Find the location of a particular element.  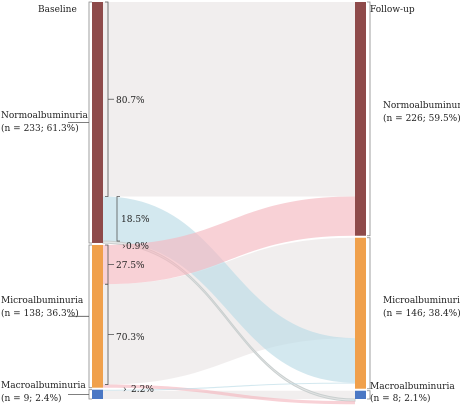

flow-micro-to-macro is located at coordinates (229, 394).